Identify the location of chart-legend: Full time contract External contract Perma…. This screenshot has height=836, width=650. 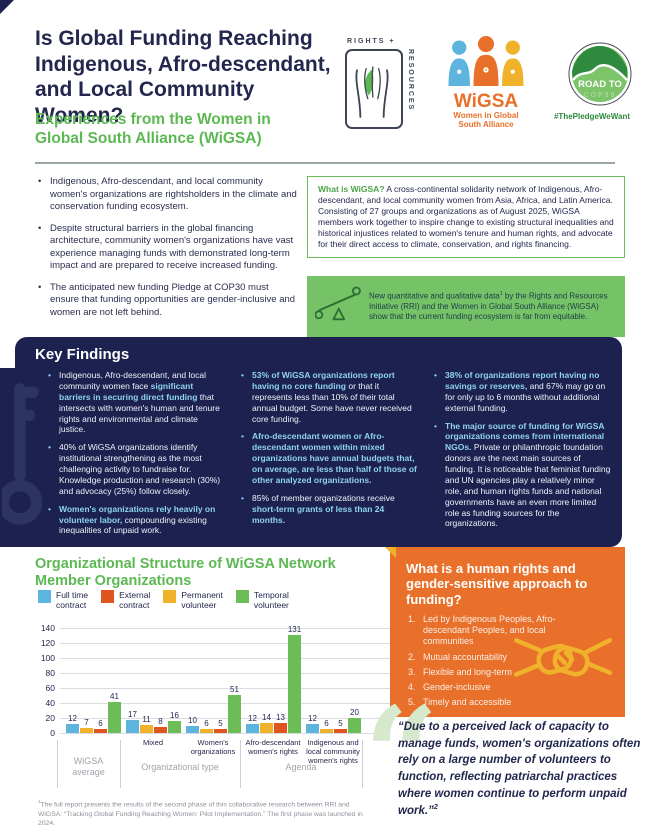
(163, 600).